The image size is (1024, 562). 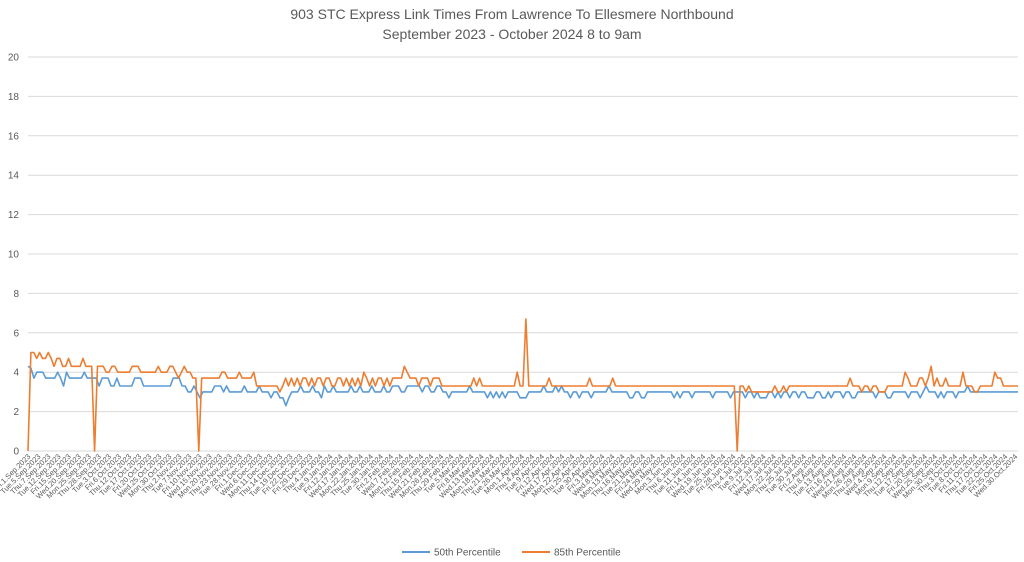 What do you see at coordinates (511, 34) in the screenshot?
I see `chart-subtitle: September 2023 - October 2024 8 to 9am` at bounding box center [511, 34].